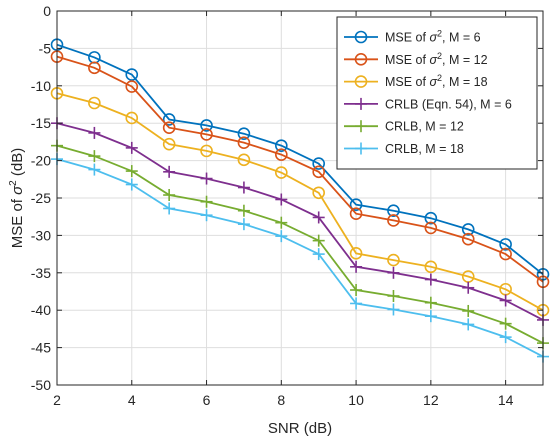 This screenshot has width=550, height=447. What do you see at coordinates (404, 127) in the screenshot?
I see `legend-item-5: CRLB, M = 12` at bounding box center [404, 127].